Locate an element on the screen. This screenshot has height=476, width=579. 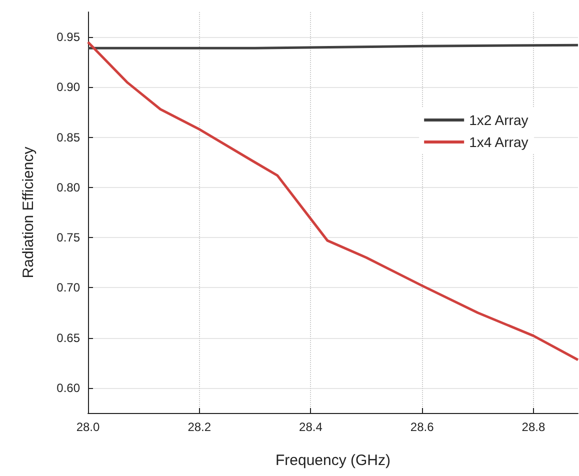
y-tick-label: 0.85 is located at coordinates (68, 137).